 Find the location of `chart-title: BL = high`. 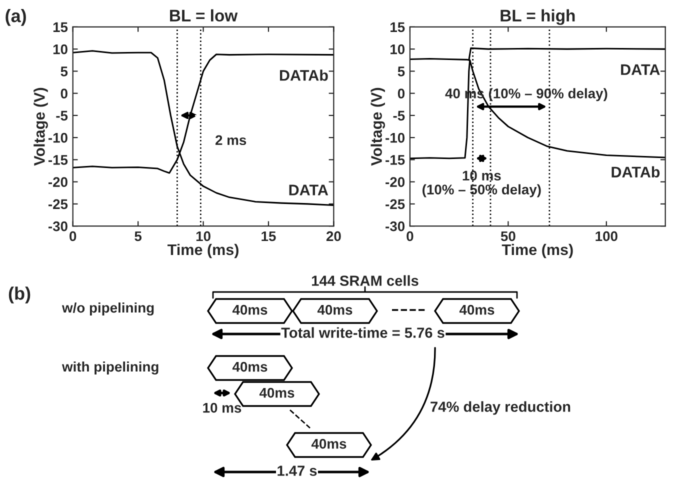

chart-title: BL = high is located at coordinates (537, 17).